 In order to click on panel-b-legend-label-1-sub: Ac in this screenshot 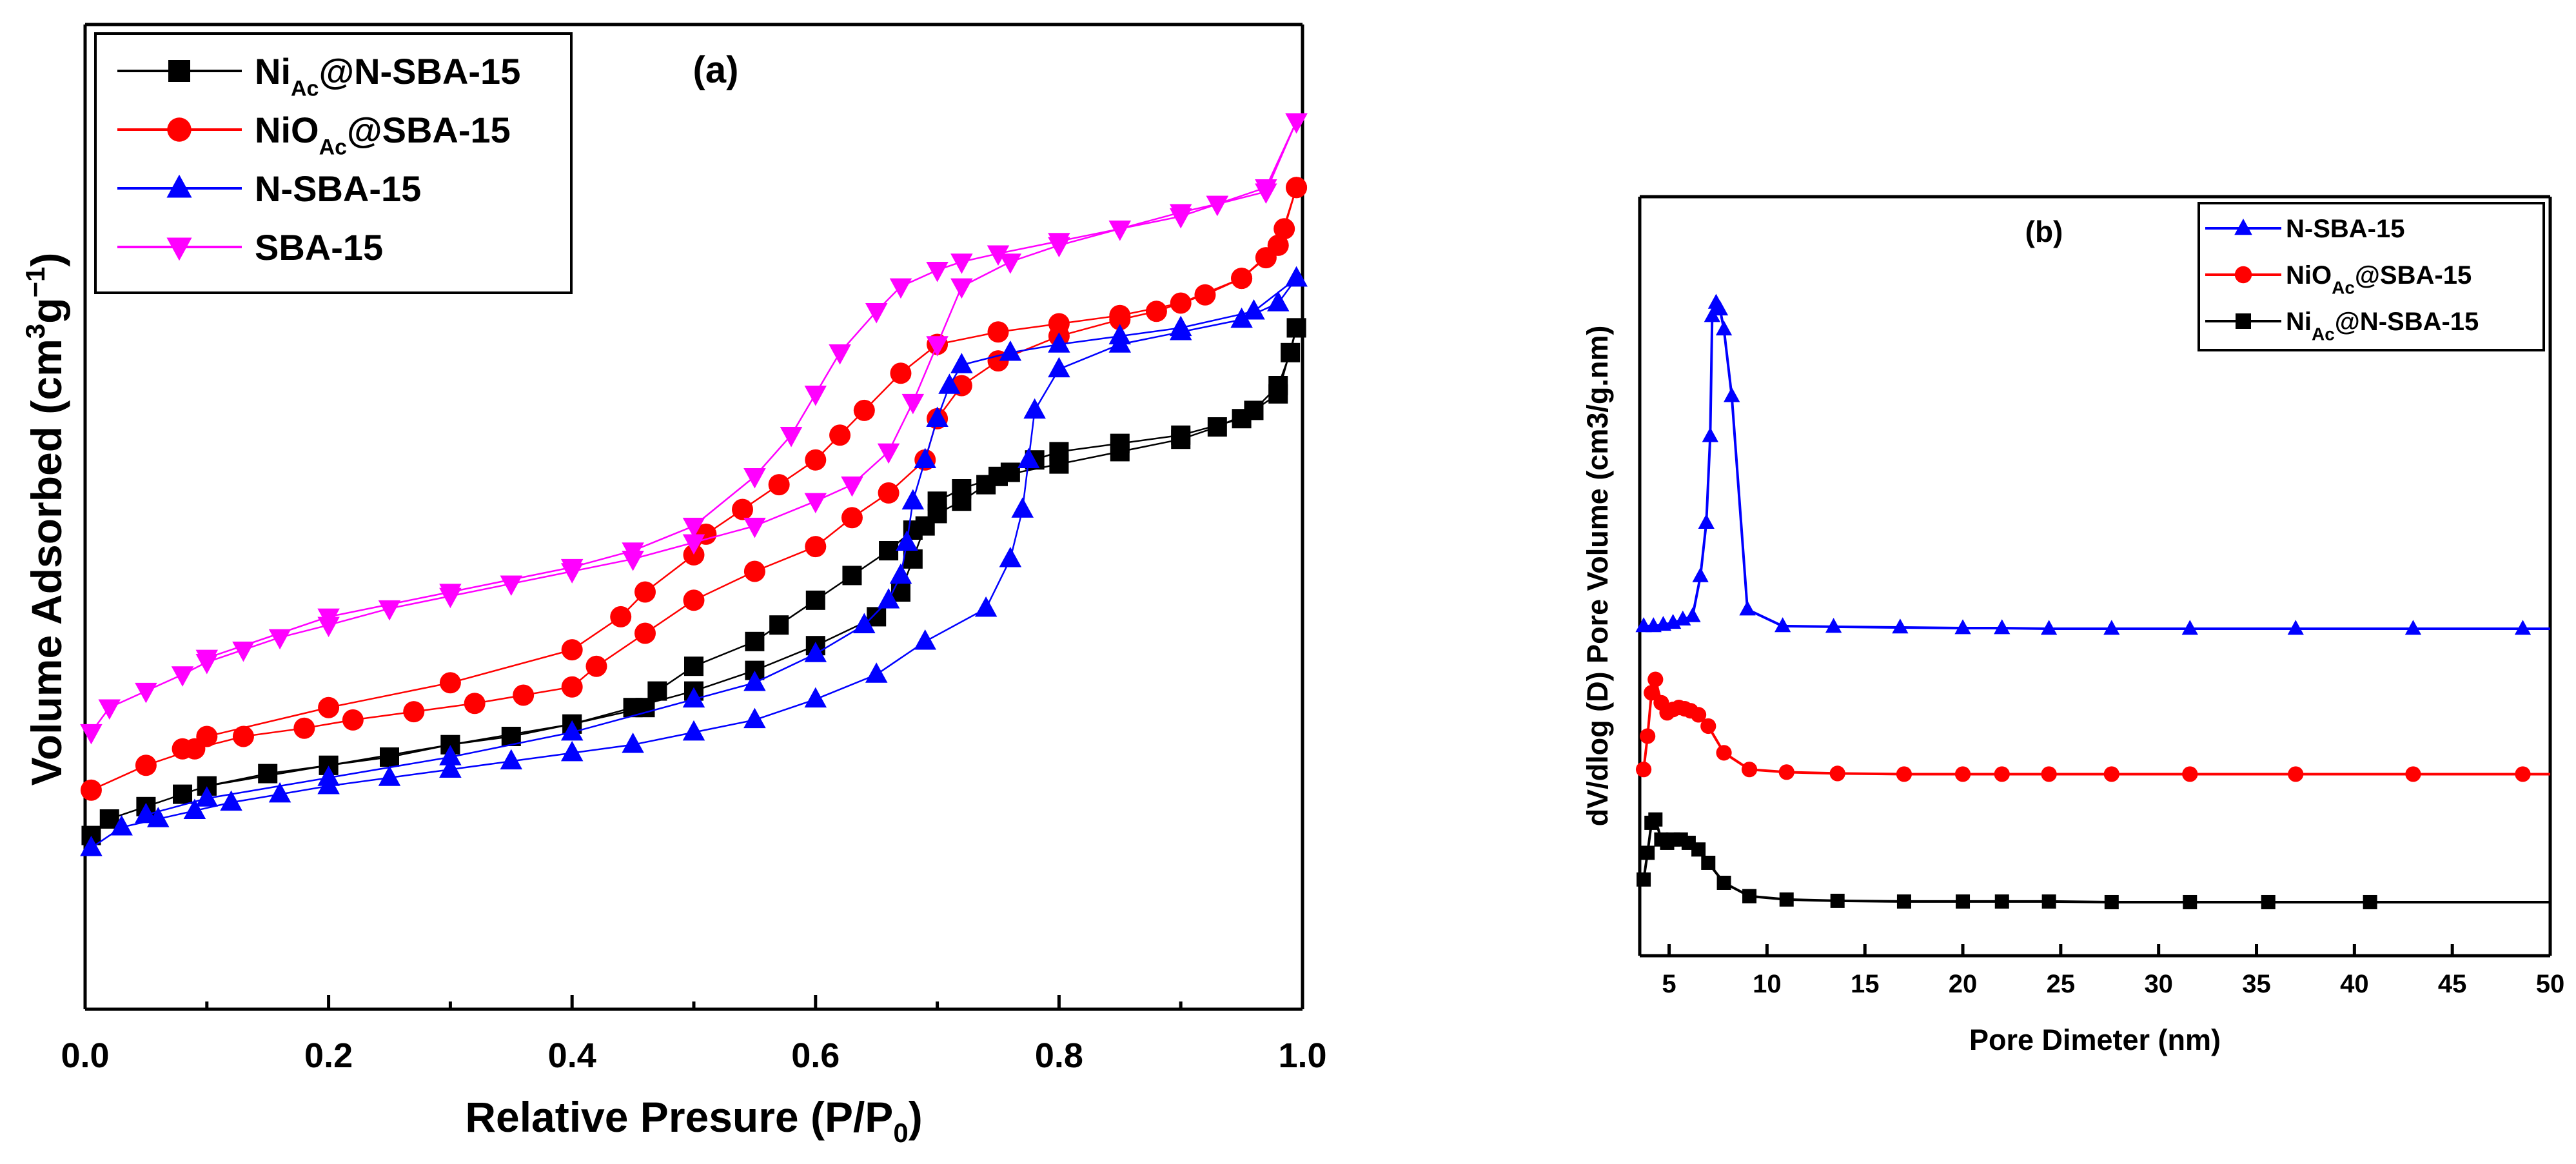, I will do `click(2343, 287)`.